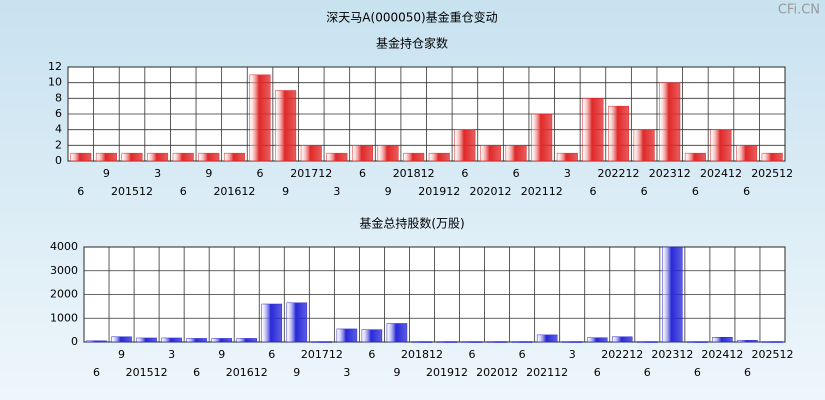  I want to click on chart-title: 基金持仓家数, so click(412, 43).